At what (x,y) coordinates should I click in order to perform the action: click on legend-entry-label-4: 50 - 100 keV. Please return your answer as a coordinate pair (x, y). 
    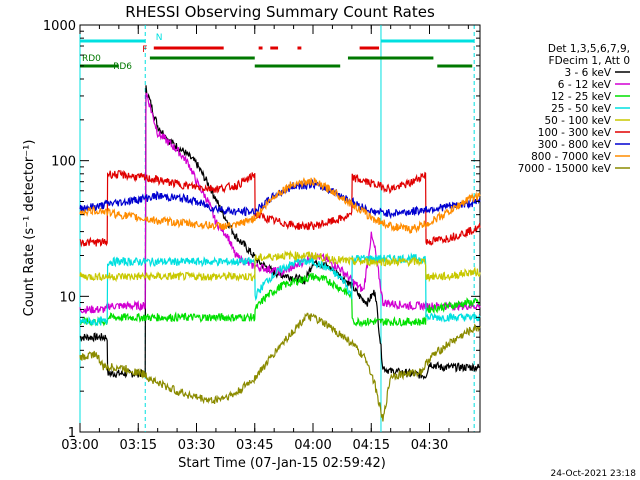
    Looking at the image, I should click on (577, 121).